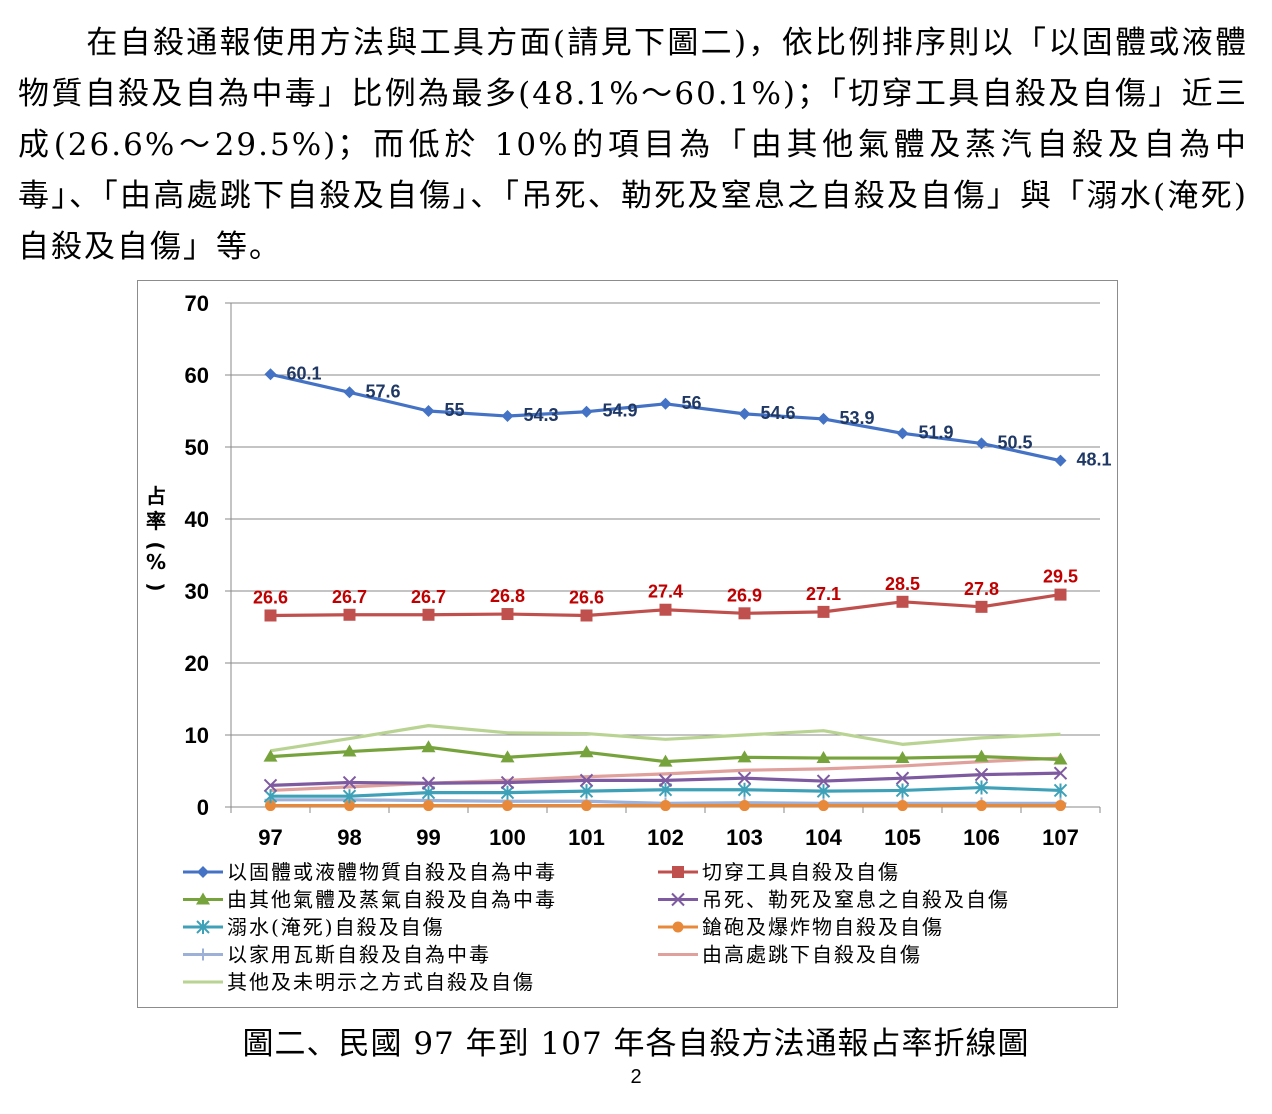 The height and width of the screenshot is (1114, 1272). What do you see at coordinates (744, 595) in the screenshot?
I see `data-label: 26.9` at bounding box center [744, 595].